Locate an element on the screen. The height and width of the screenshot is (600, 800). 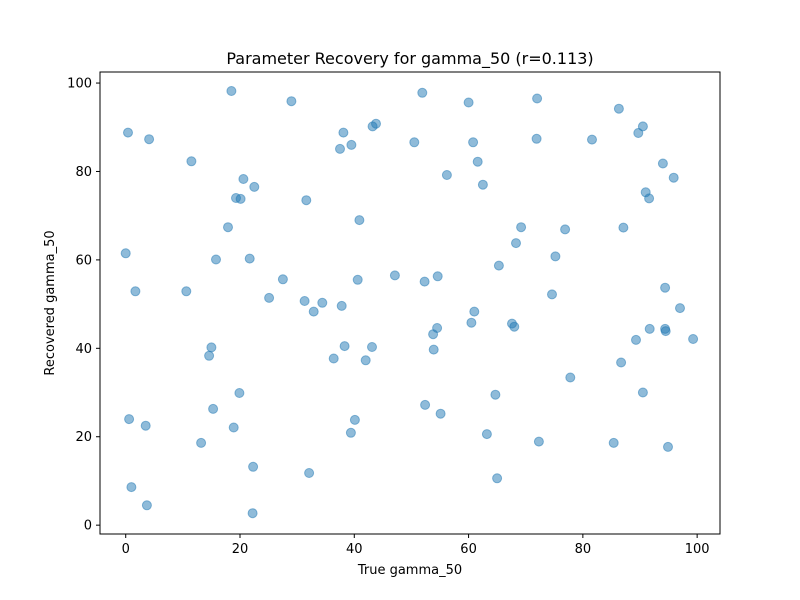
y-tick-label: 80 is located at coordinates (83, 172).